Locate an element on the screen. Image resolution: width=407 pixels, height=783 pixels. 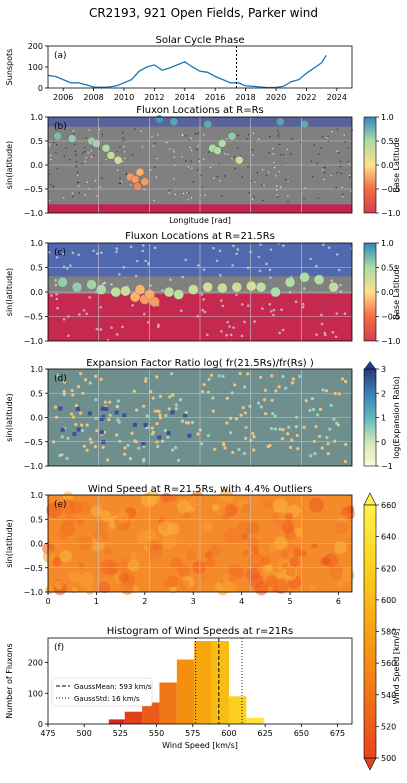
panel-label: (f) is located at coordinates (59, 648).